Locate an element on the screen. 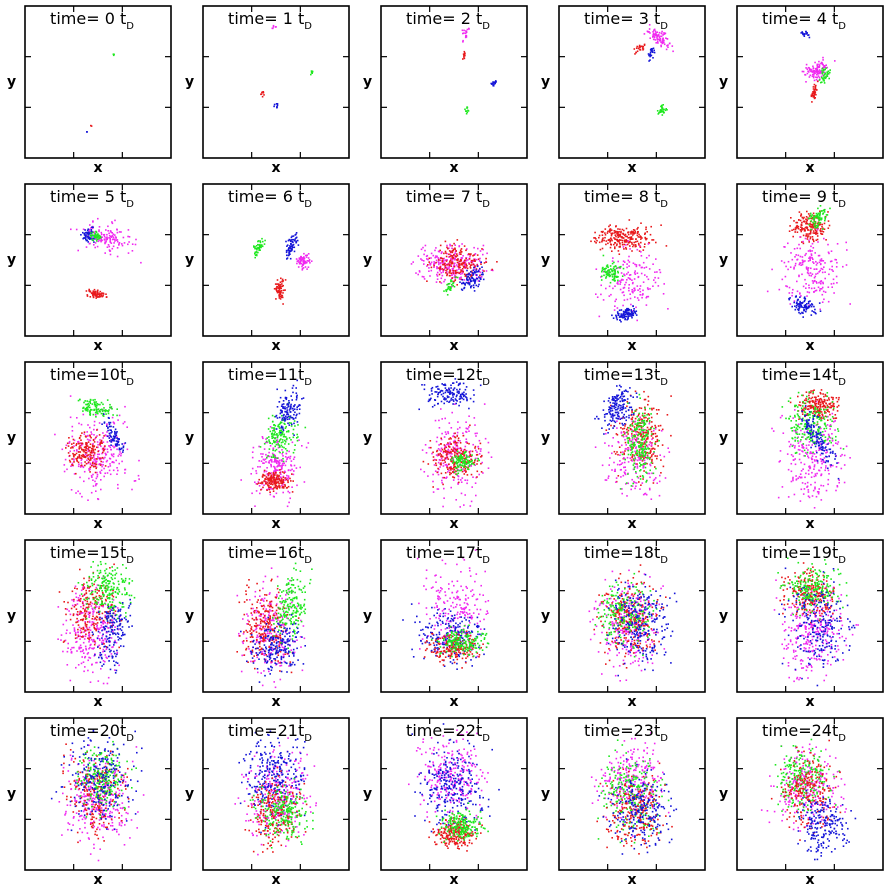  y-axis-label: y is located at coordinates (367, 82).